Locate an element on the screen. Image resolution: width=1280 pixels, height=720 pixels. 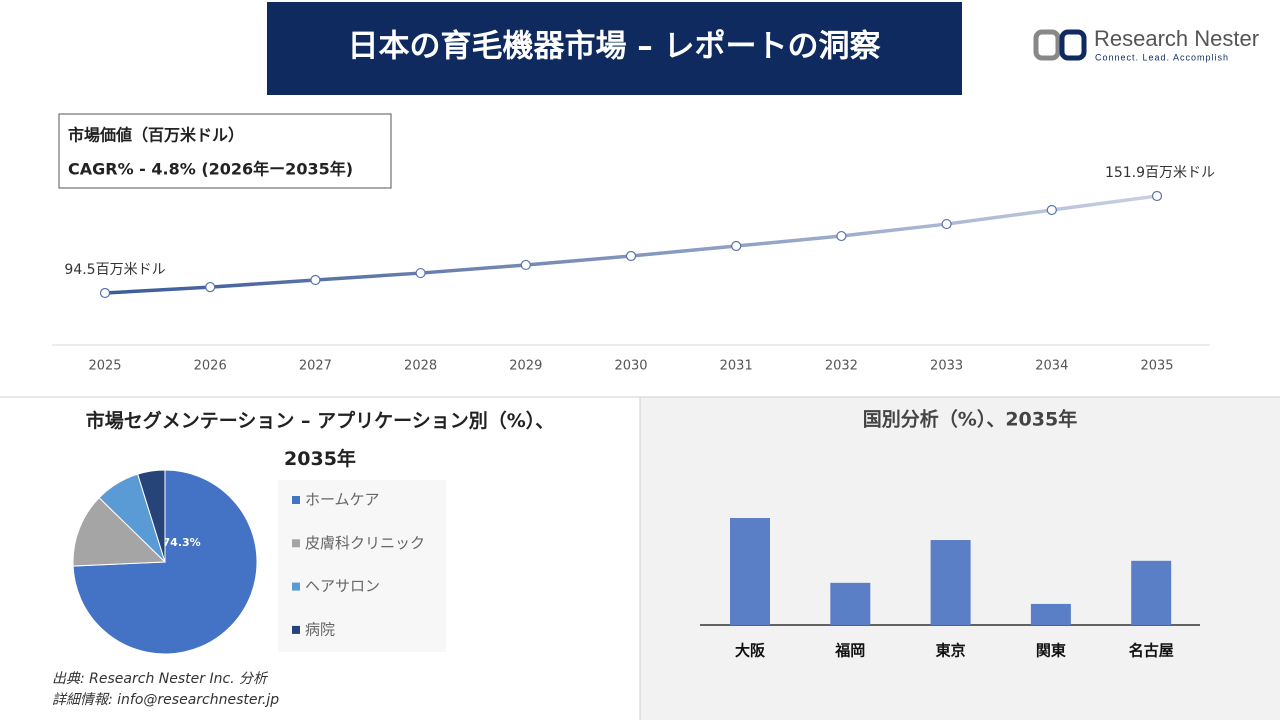
x-tick-label: 関東 is located at coordinates (1051, 651).